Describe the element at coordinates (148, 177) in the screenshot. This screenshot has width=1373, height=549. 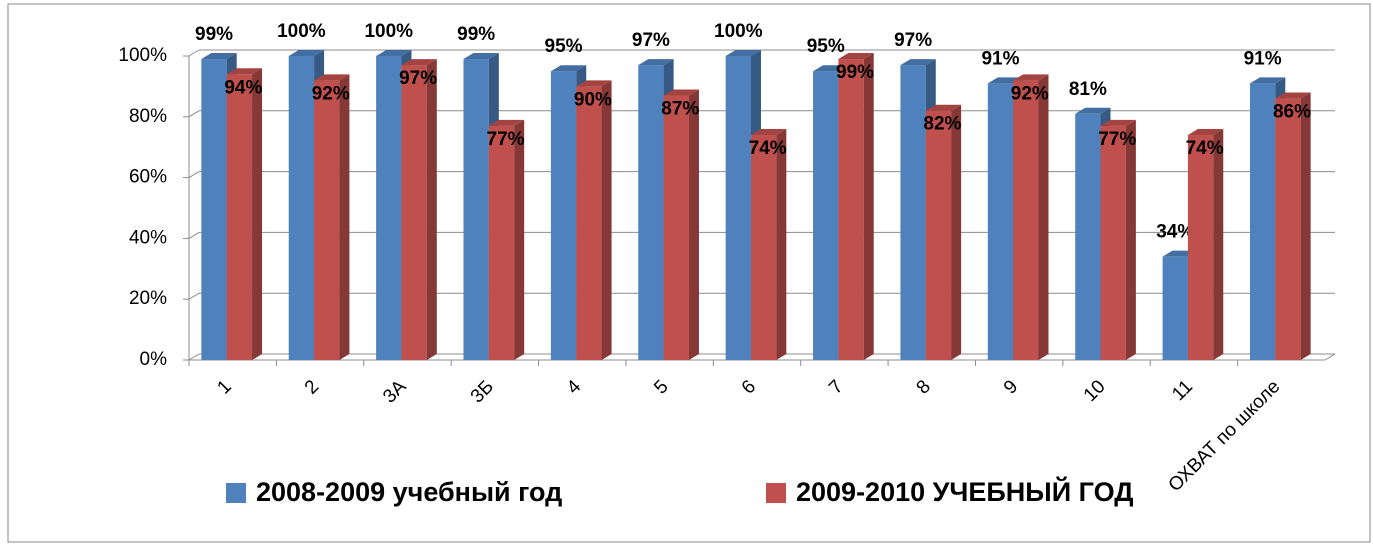
I see `y-tick-label: 60%` at that location.